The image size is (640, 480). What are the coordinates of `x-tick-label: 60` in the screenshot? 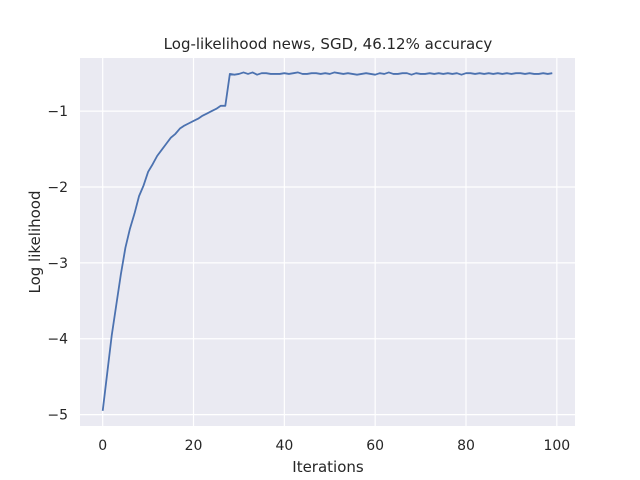 It's located at (375, 446).